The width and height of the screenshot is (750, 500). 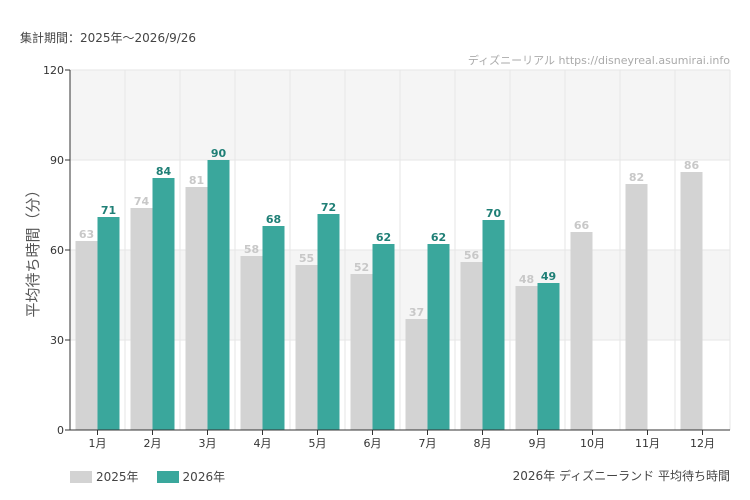 What do you see at coordinates (57, 340) in the screenshot?
I see `ytick-label-30: 30` at bounding box center [57, 340].